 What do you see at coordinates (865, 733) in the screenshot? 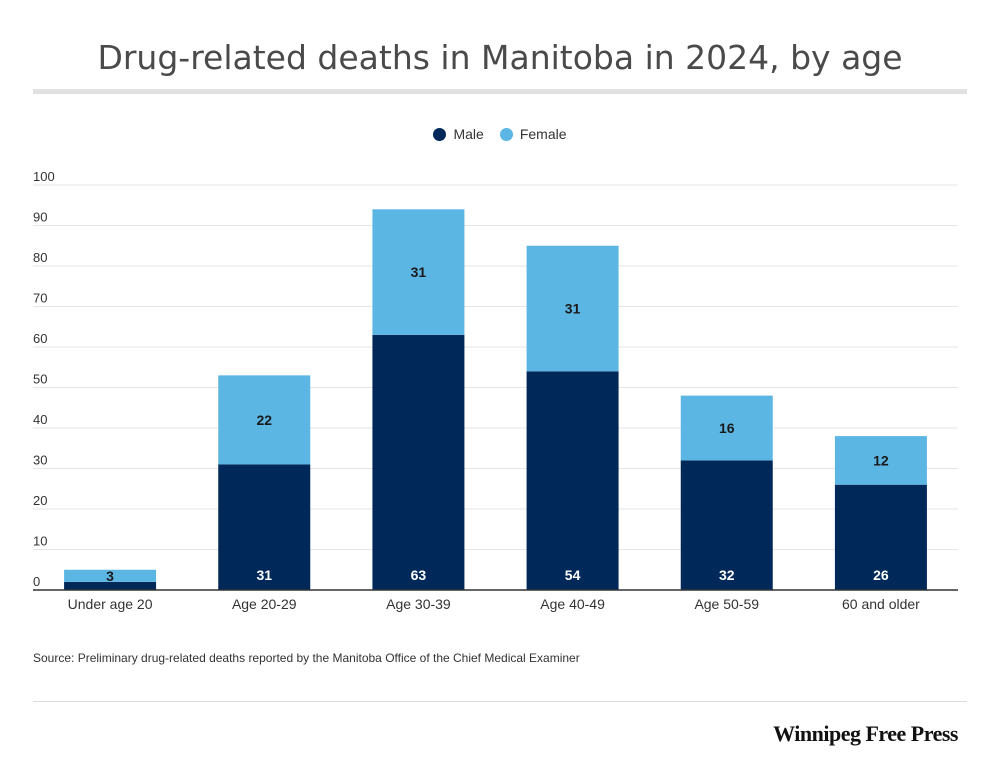
I see `publisher-logo: Winnipeg Free Press` at bounding box center [865, 733].